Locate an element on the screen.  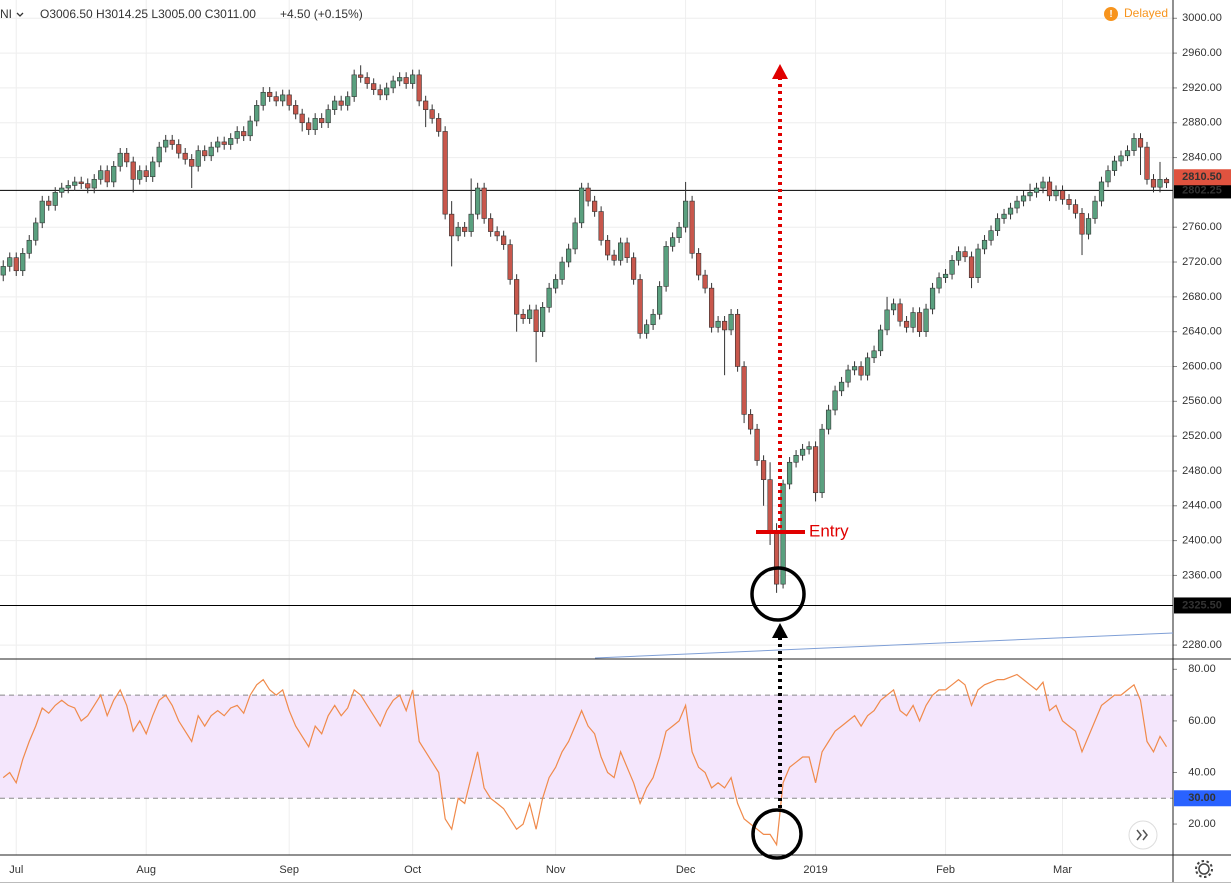
rsi-band is located at coordinates (586, 747).